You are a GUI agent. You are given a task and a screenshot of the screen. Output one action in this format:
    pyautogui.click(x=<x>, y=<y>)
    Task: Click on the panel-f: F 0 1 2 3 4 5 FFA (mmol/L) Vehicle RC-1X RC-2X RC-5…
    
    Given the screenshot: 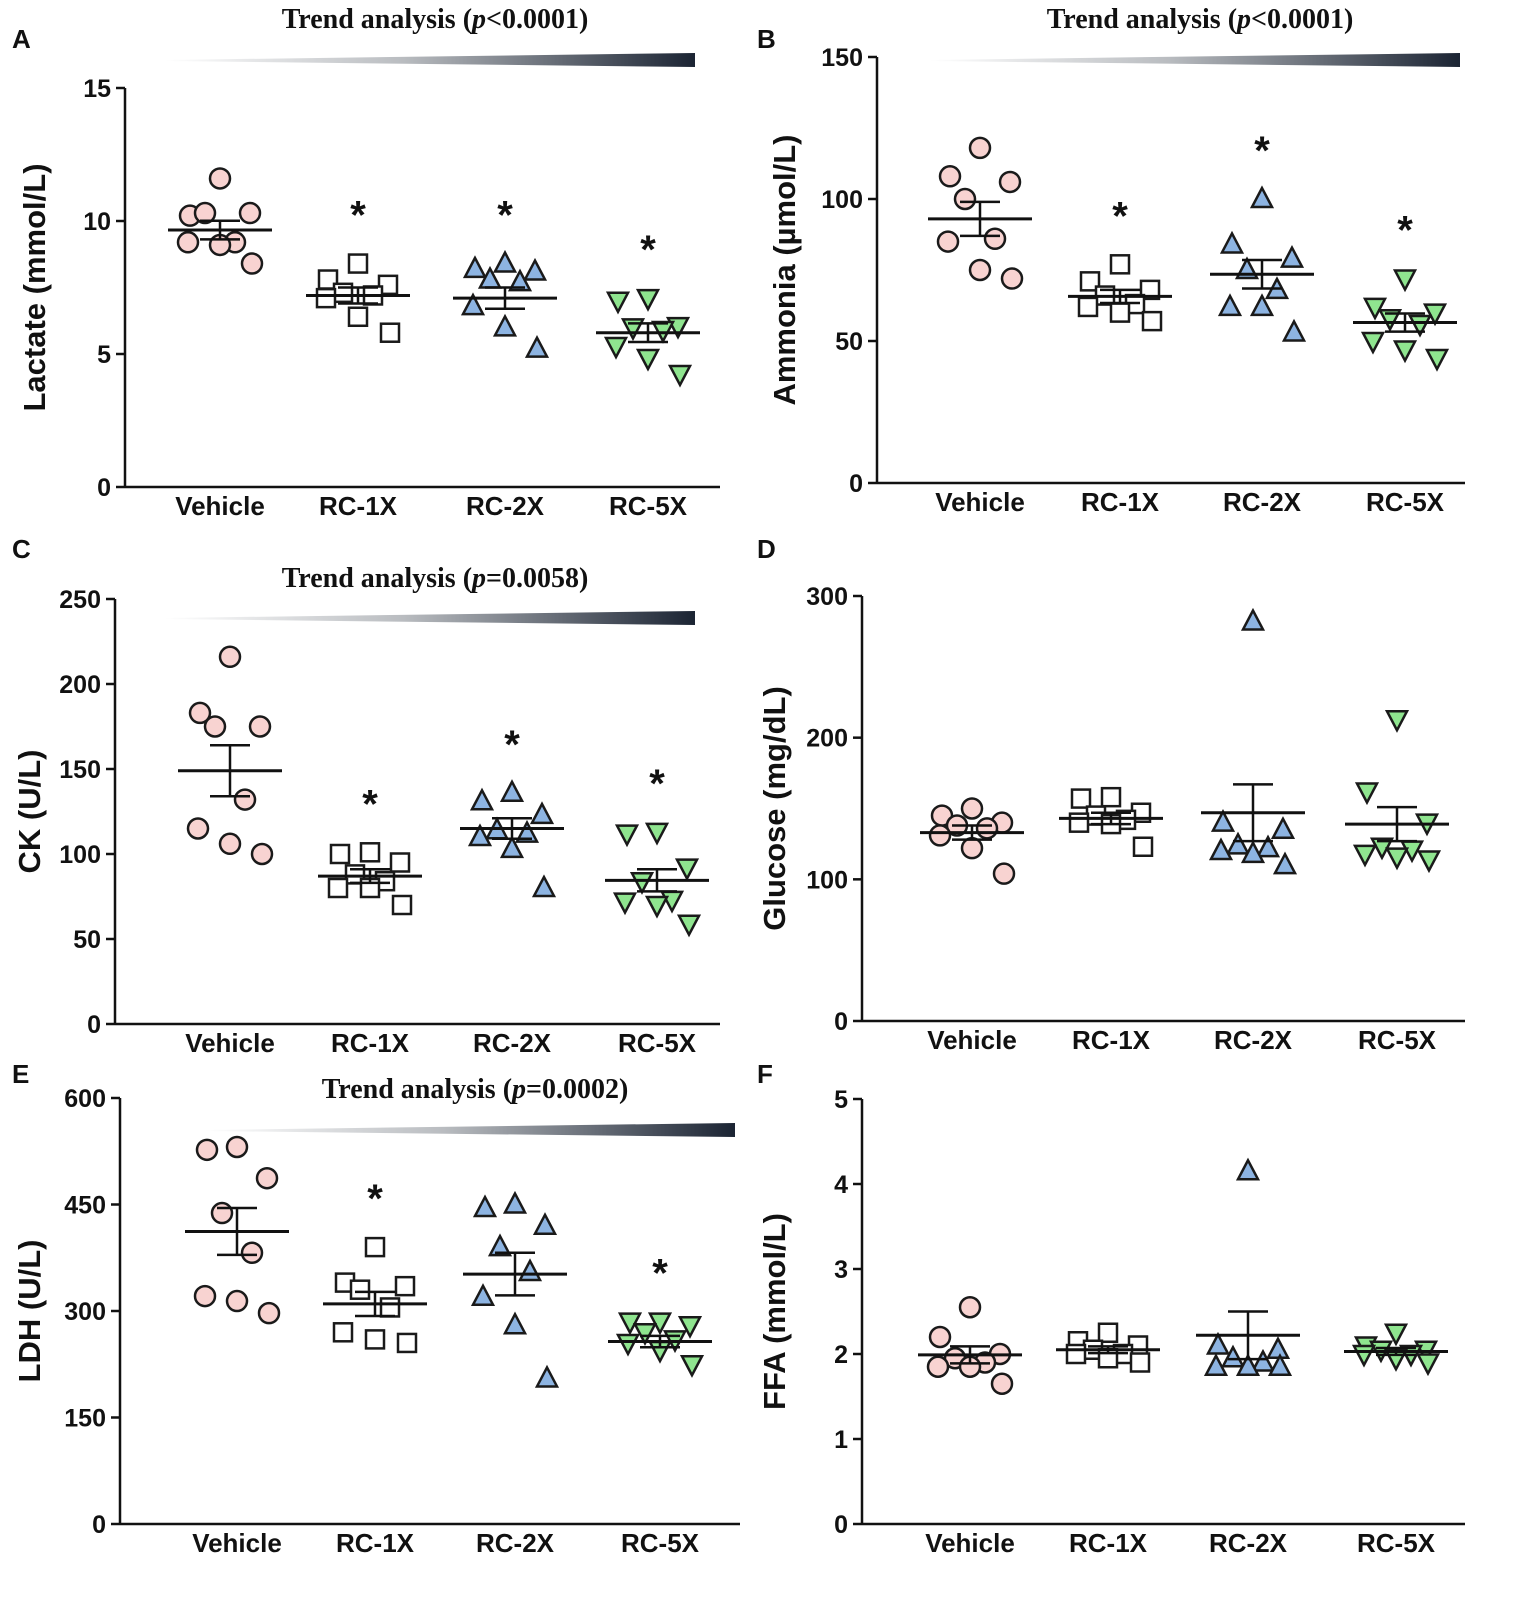 What is the action you would take?
    pyautogui.click(x=1111, y=1308)
    